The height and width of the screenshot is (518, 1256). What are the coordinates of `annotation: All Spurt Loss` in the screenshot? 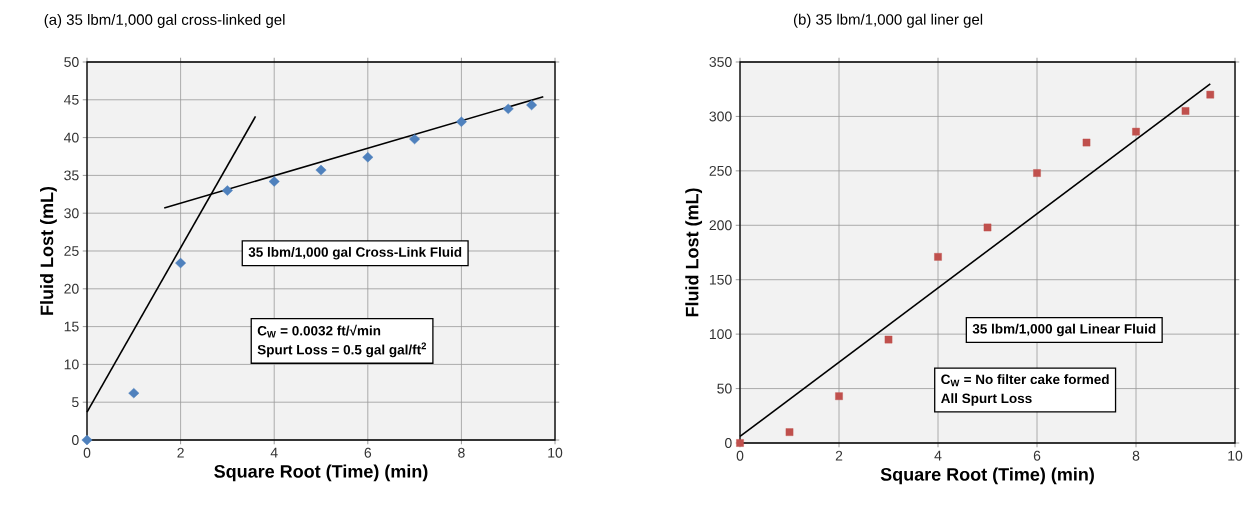 It's located at (986, 399).